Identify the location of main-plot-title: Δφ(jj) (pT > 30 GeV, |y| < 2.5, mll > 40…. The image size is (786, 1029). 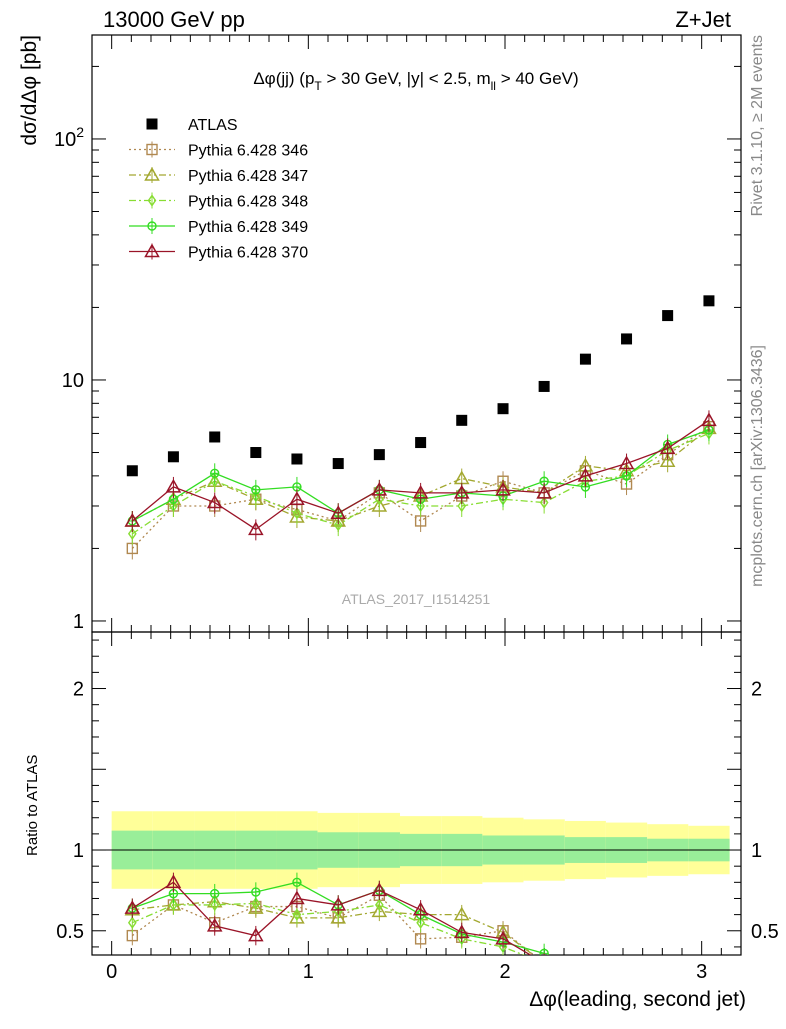
(415, 81).